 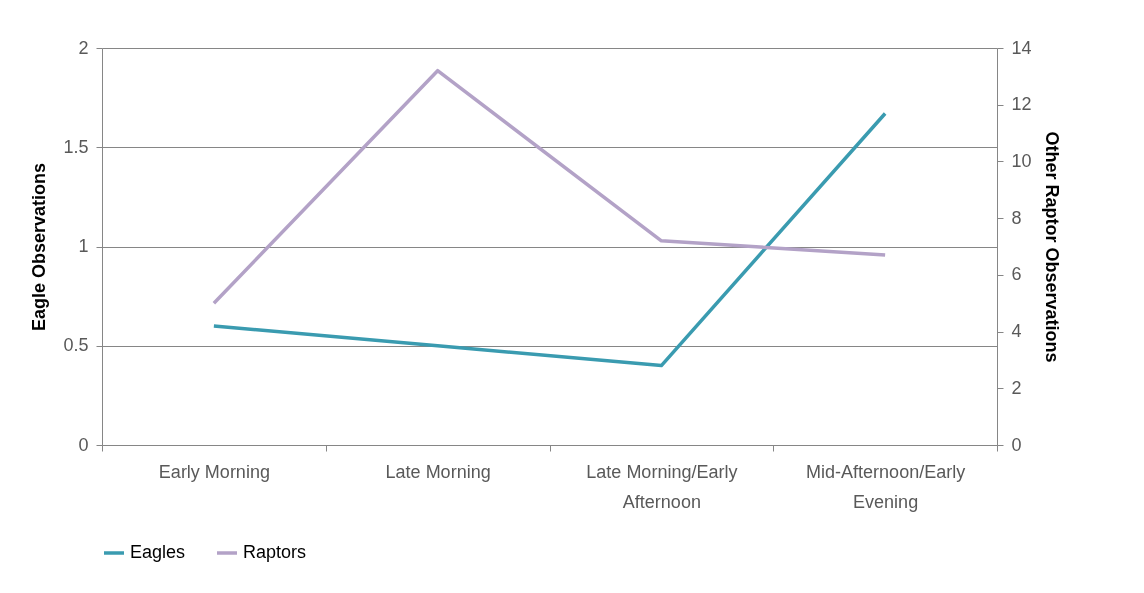 I want to click on x-tick-label: Early Morning, so click(x=214, y=471).